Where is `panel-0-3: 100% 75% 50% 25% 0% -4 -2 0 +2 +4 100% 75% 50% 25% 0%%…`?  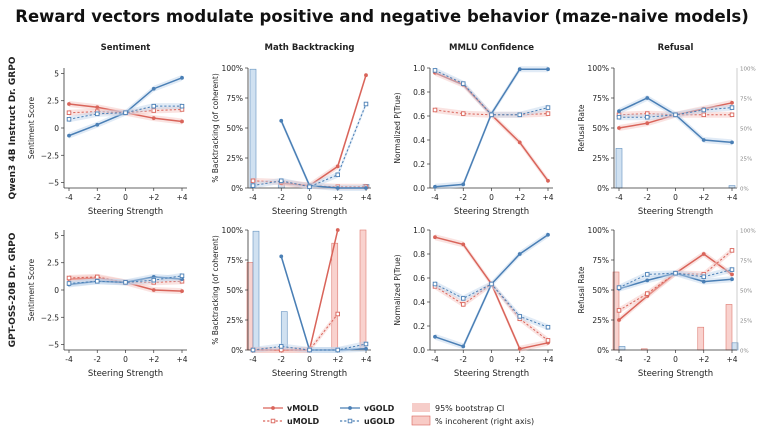
panel-0-3: 100% 75% 50% 25% 0% -4 -2 0 +2 +4 100% 75% 50% 25% 0%%… is located at coordinates (671, 130).